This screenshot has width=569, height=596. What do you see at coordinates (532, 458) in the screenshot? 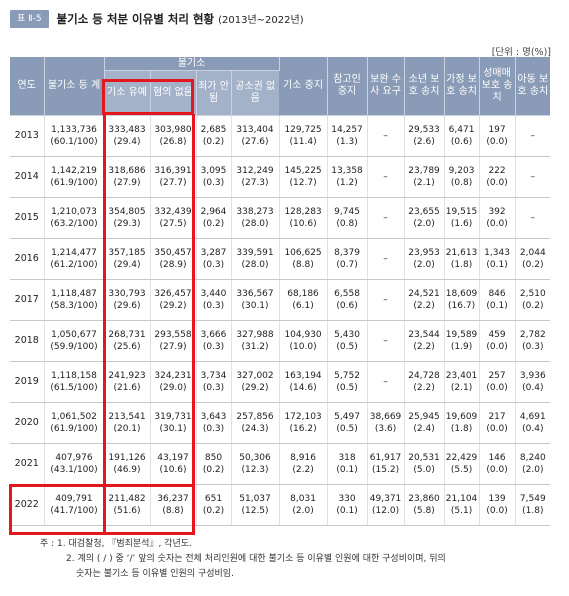
I see `cell-value: 8,240` at bounding box center [532, 458].